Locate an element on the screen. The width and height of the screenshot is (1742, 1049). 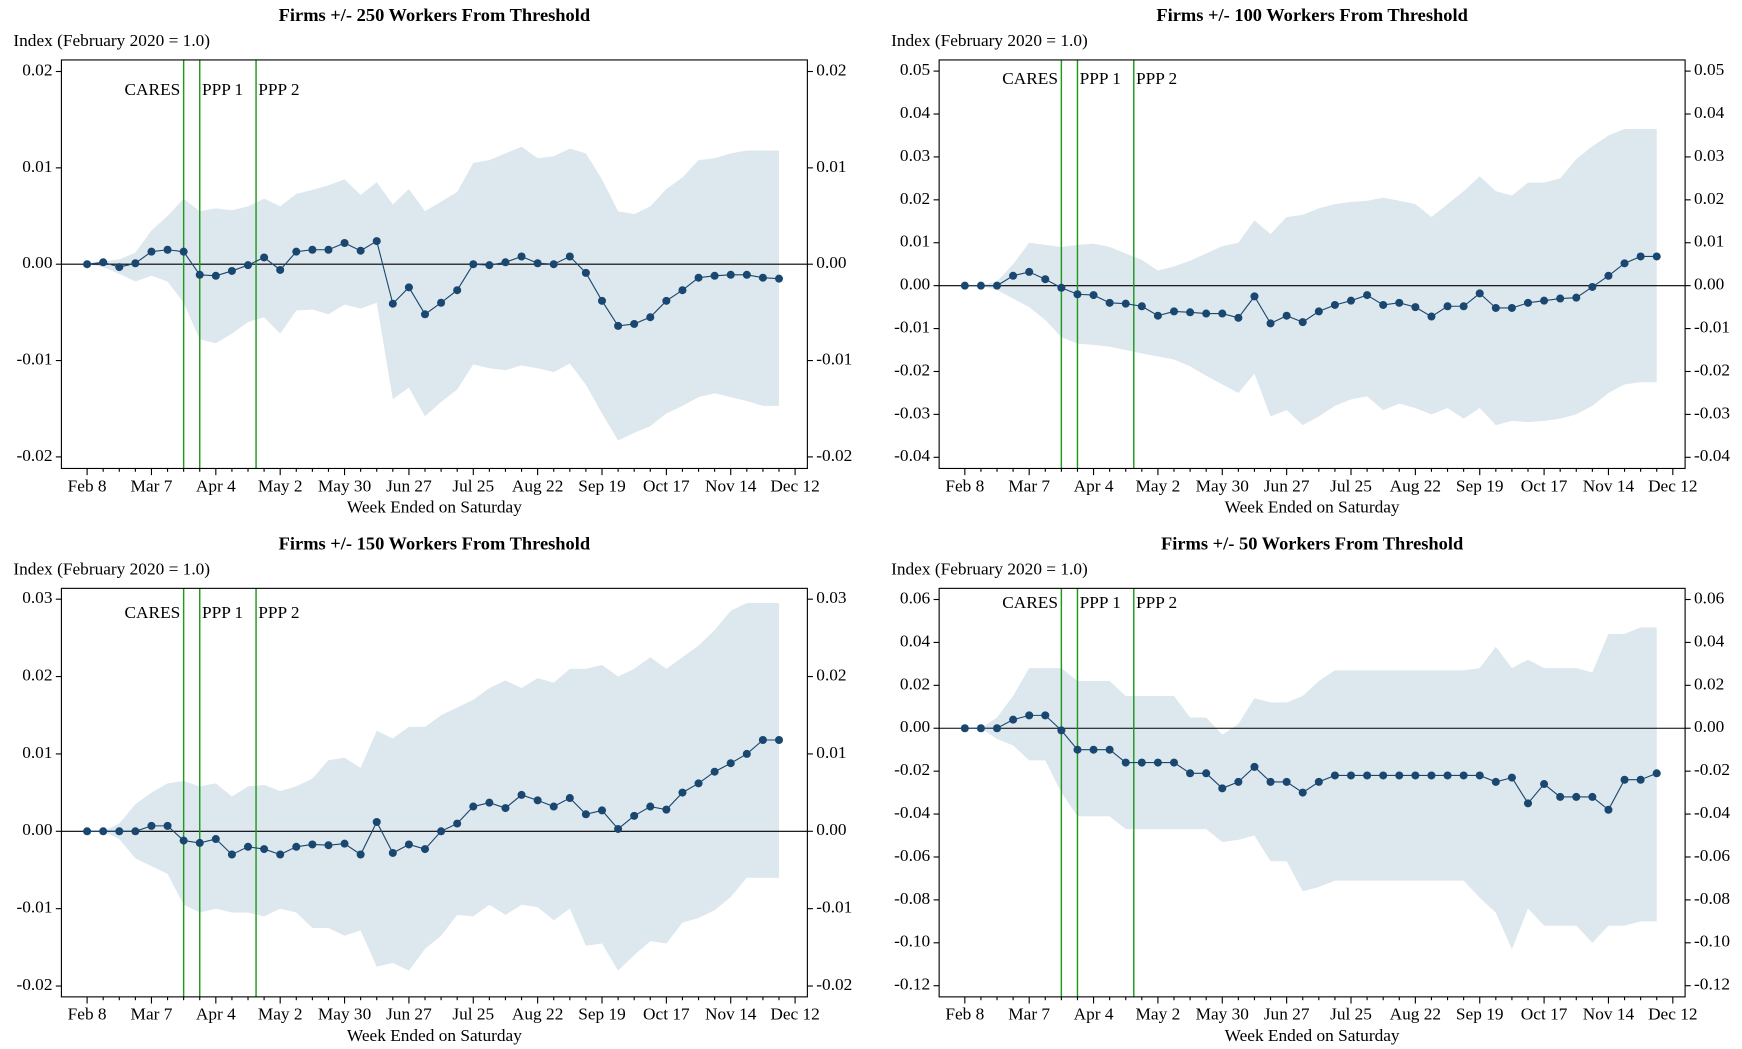
event-label: CARES is located at coordinates (153, 89).